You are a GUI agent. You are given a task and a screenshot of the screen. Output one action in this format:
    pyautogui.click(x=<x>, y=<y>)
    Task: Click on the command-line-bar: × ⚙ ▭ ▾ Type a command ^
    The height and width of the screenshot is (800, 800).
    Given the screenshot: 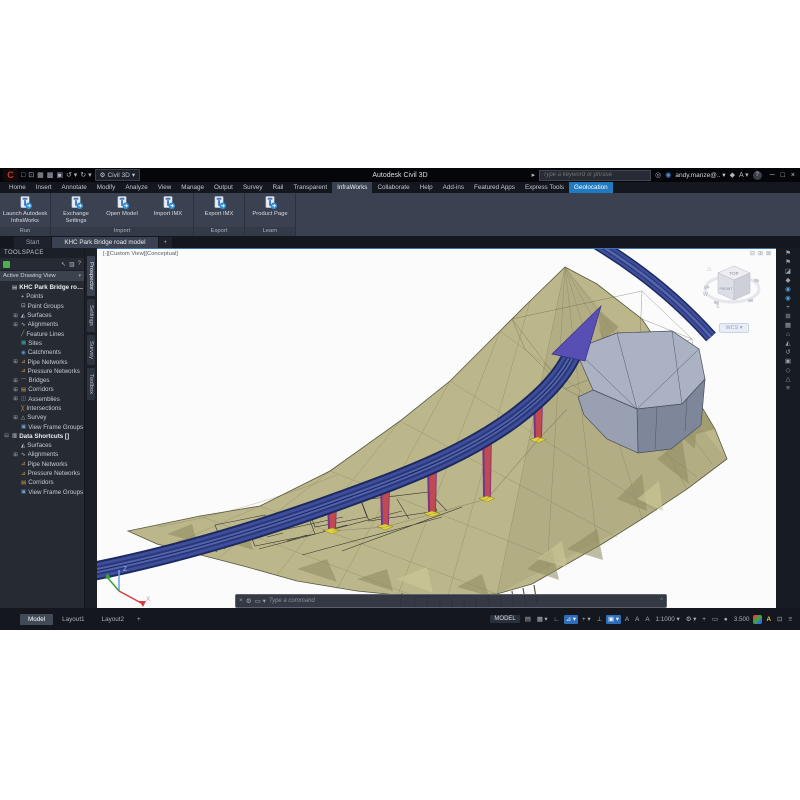 What is the action you would take?
    pyautogui.click(x=451, y=601)
    